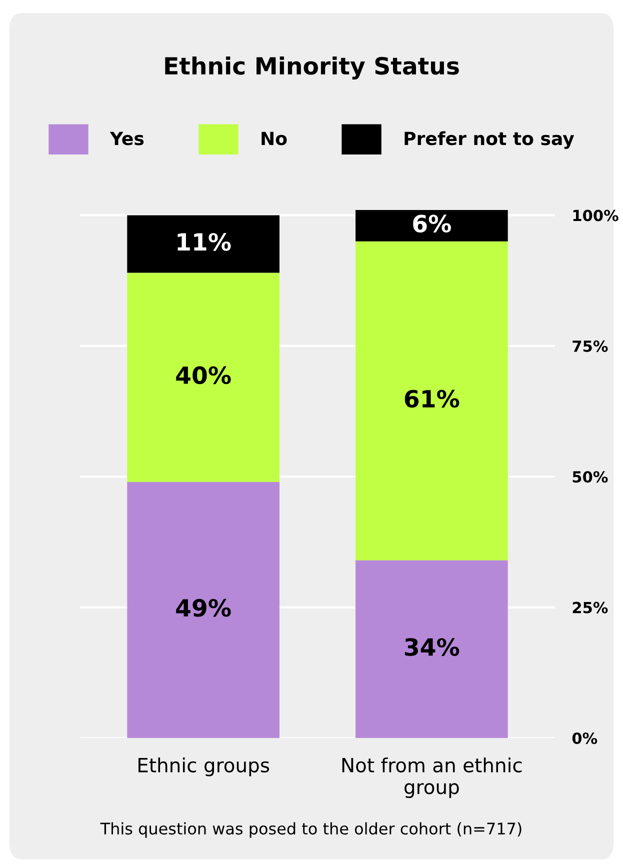 This screenshot has height=868, width=623. Describe the element at coordinates (127, 139) in the screenshot. I see `legend-label: Yes` at that location.